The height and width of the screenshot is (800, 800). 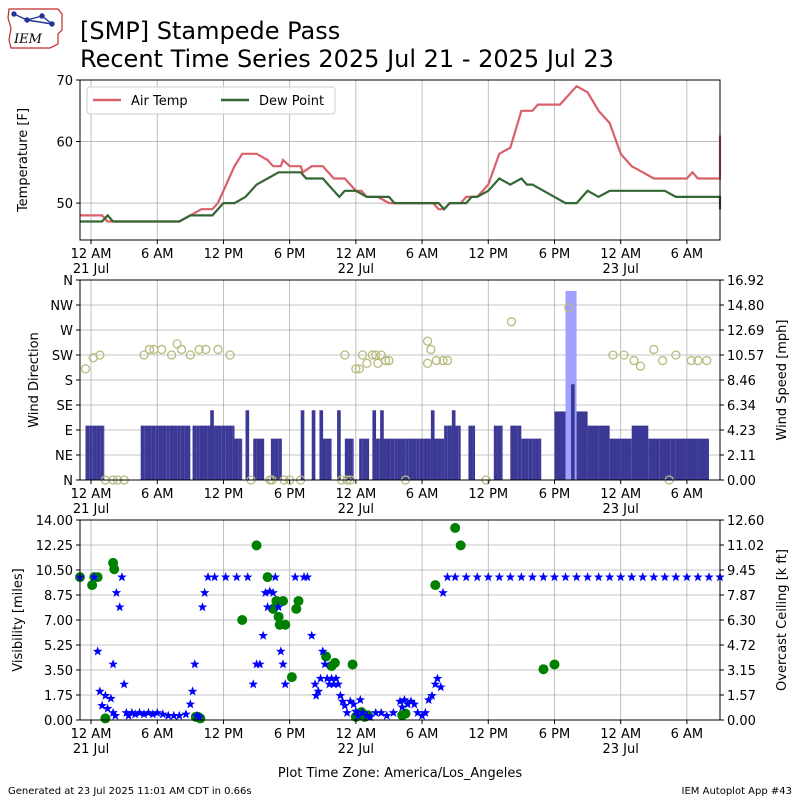 What do you see at coordinates (356, 749) in the screenshot?
I see `x-tick-date-label: 22 Jul` at bounding box center [356, 749].